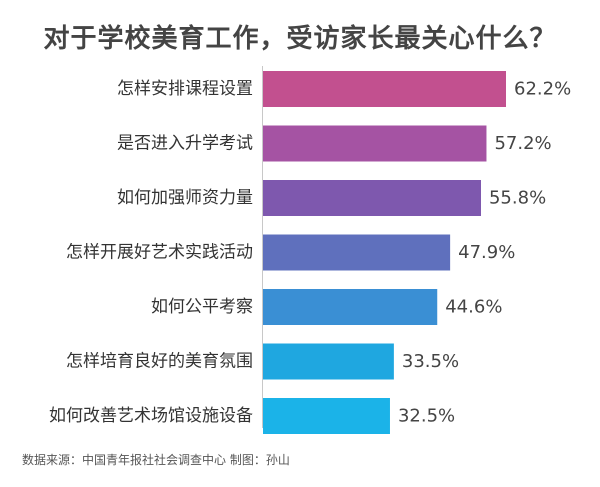  I want to click on category-label: 如何改善艺术场馆设施设备, so click(151, 416).